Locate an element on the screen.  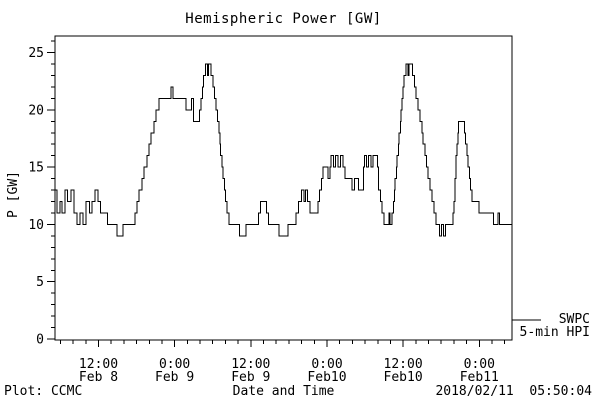
x-tick-date-label: Feb11 is located at coordinates (479, 377).